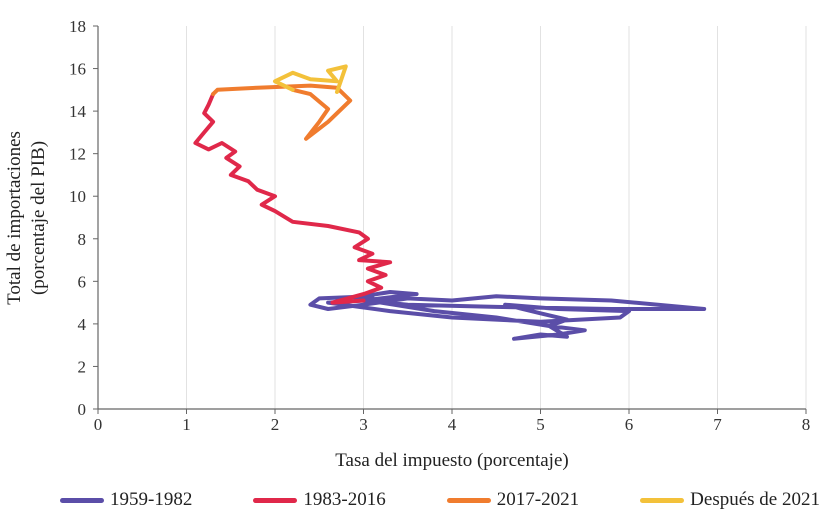  I want to click on x-tick-label-7: 7, so click(717, 424).